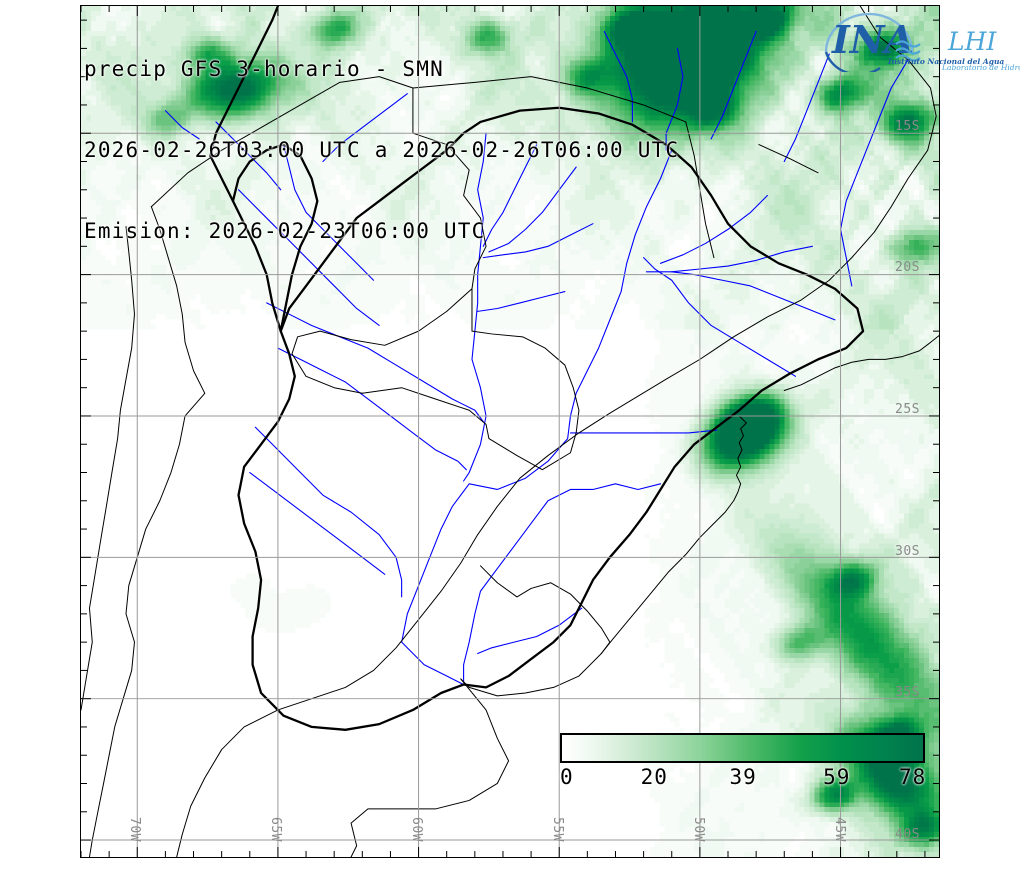  I want to click on lon-label-55W: 55W, so click(558, 829).